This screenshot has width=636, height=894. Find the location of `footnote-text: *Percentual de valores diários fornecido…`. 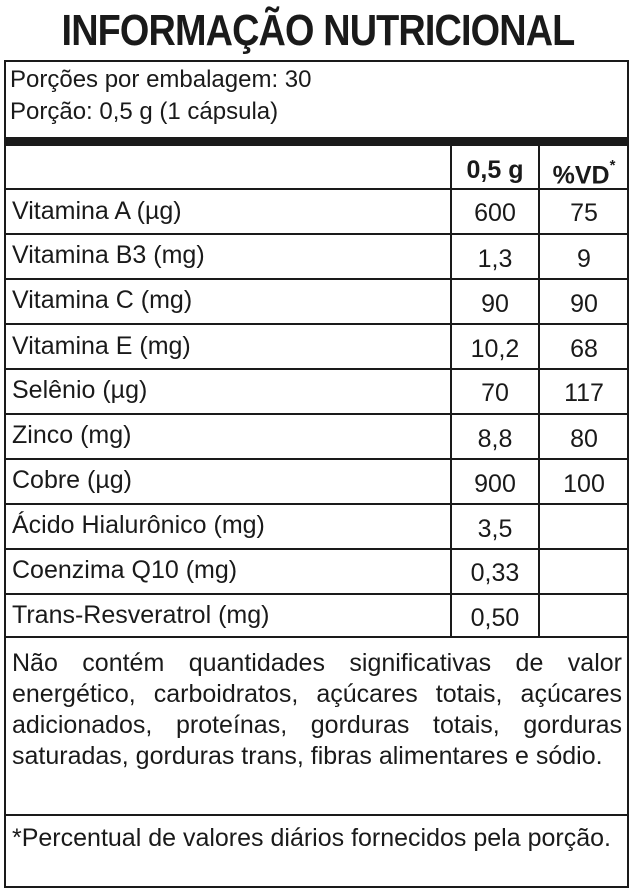

footnote-text: *Percentual de valores diários fornecido… is located at coordinates (311, 838).